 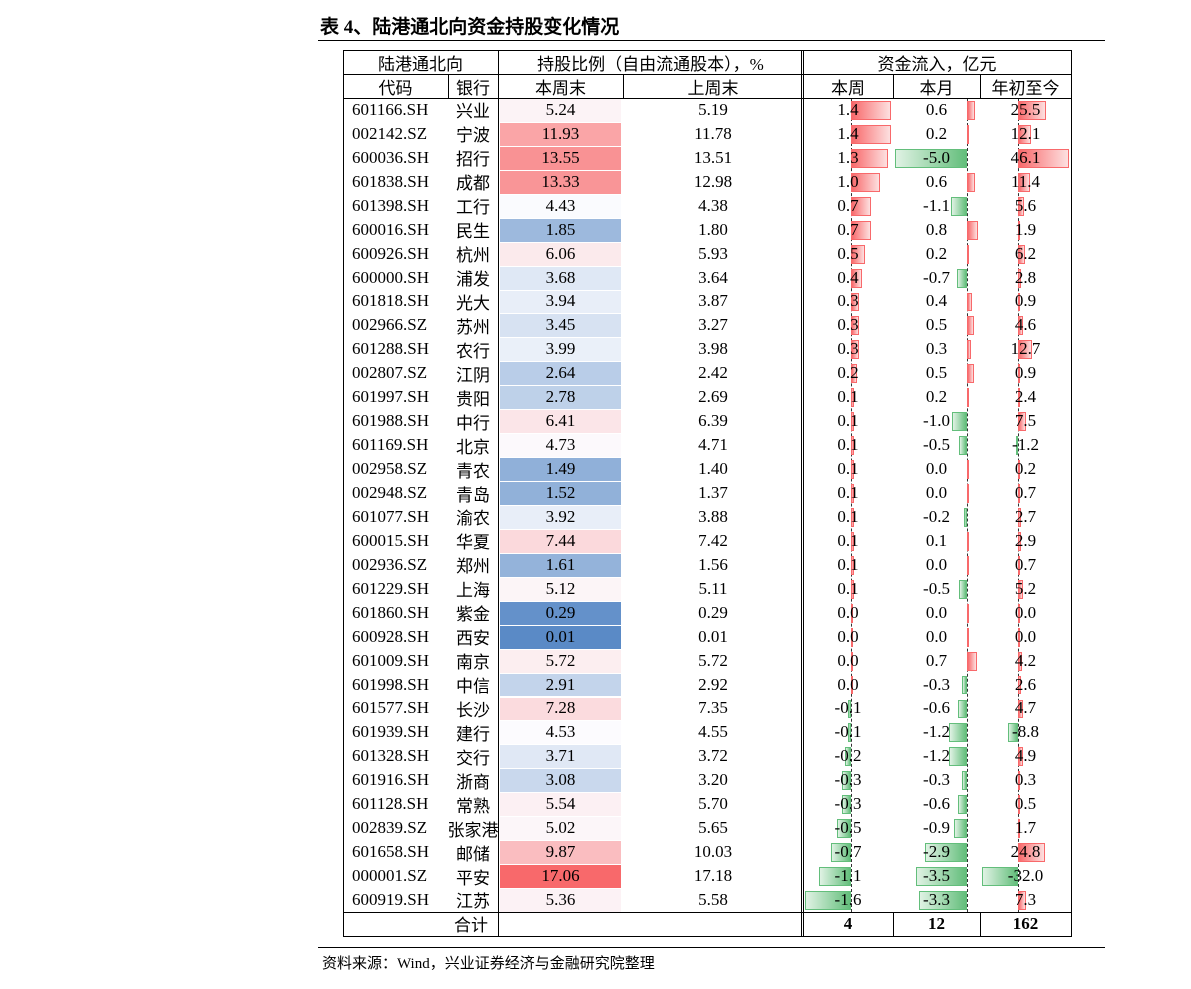 I want to click on cell-text: 9.87, so click(x=560, y=852).